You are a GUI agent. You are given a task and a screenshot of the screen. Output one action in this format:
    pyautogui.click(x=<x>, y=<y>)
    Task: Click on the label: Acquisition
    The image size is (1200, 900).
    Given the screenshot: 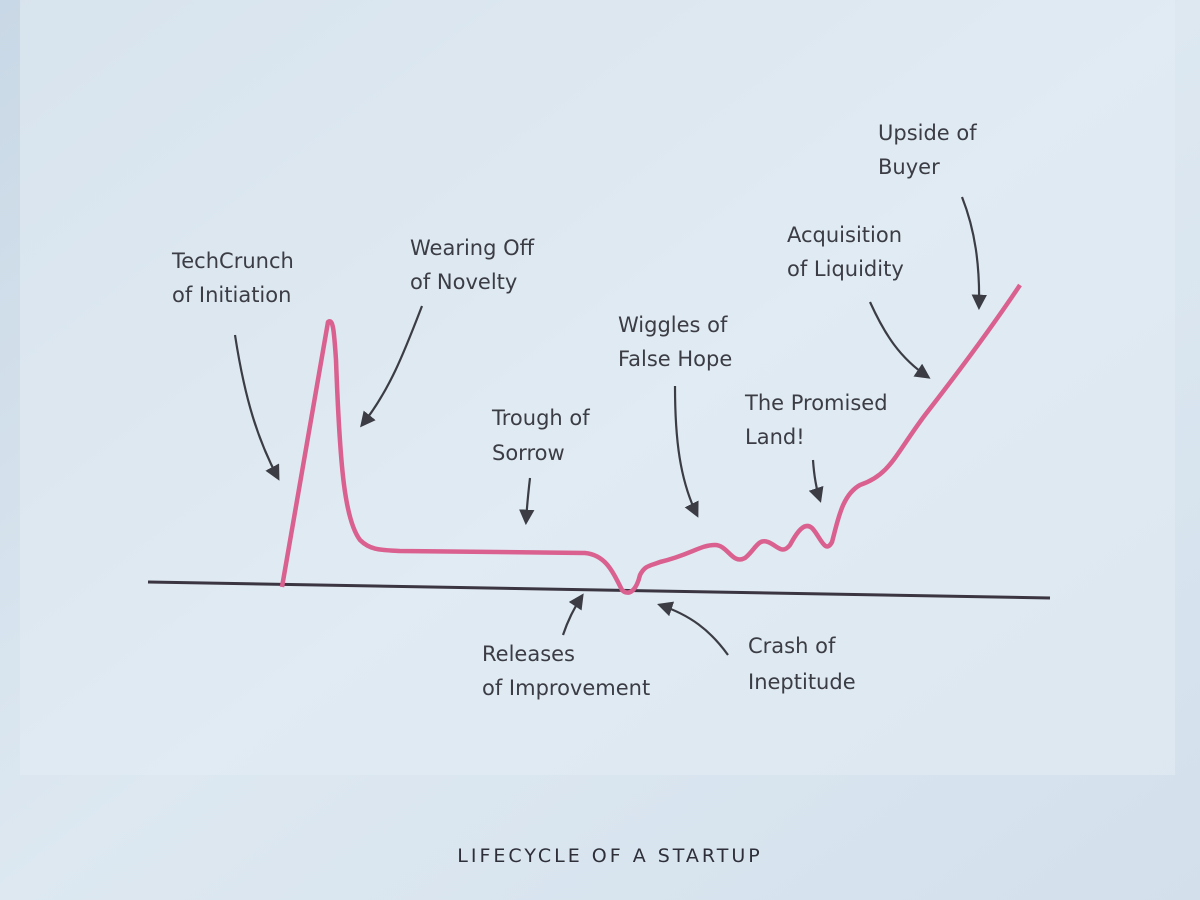 What is the action you would take?
    pyautogui.click(x=844, y=235)
    